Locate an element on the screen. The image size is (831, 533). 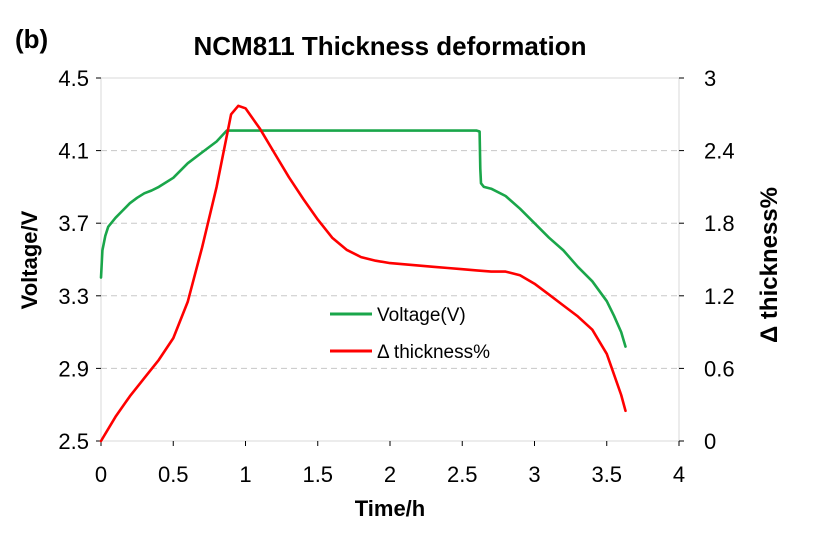
y2-tick-label: 3 is located at coordinates (710, 78).